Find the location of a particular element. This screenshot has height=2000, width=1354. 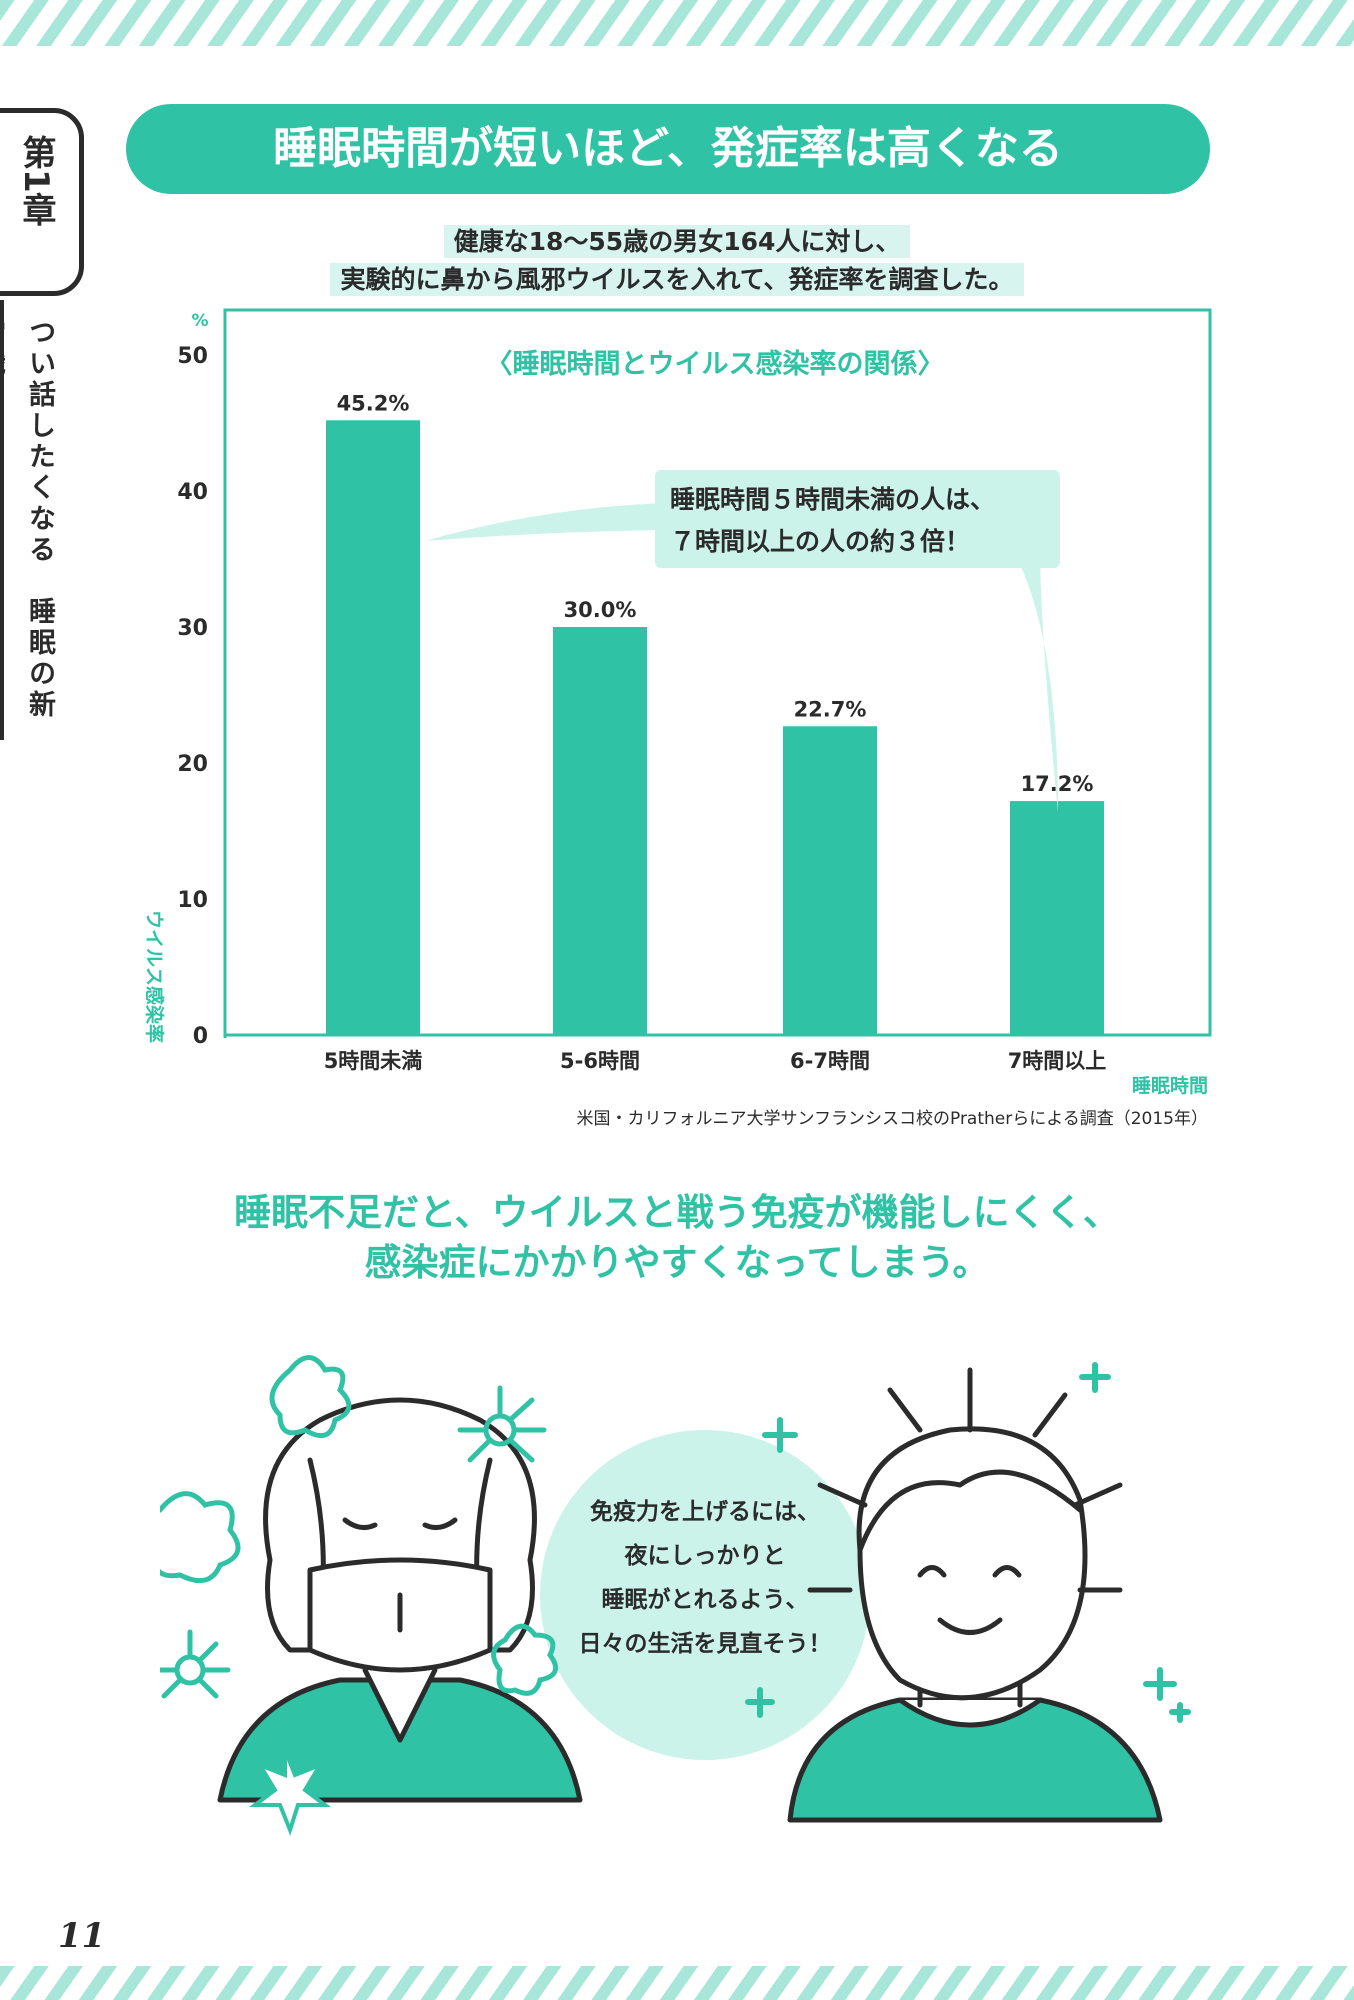

chapter-title: 第1章 is located at coordinates (36, 181).